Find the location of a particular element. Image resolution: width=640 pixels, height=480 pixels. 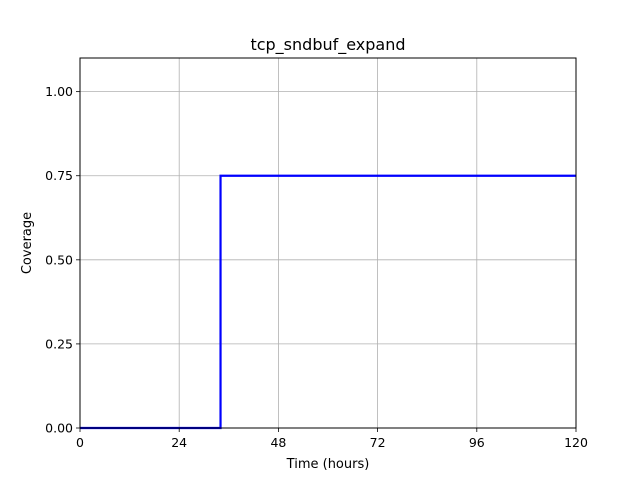

y-tick-label: 0.00 is located at coordinates (59, 428).